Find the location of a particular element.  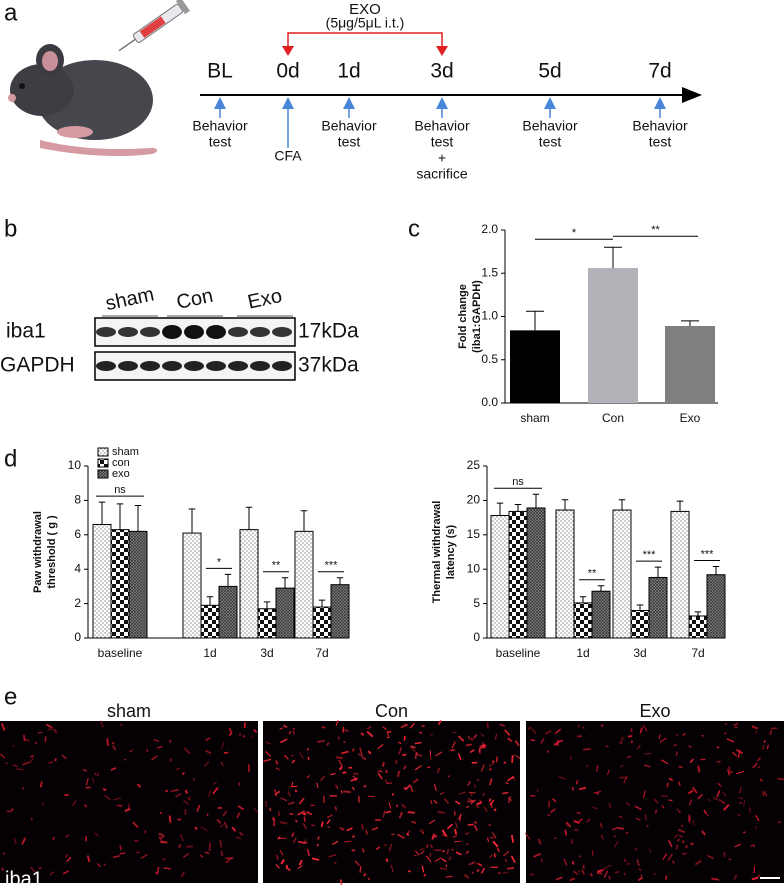

legend-label: sham is located at coordinates (125, 452).